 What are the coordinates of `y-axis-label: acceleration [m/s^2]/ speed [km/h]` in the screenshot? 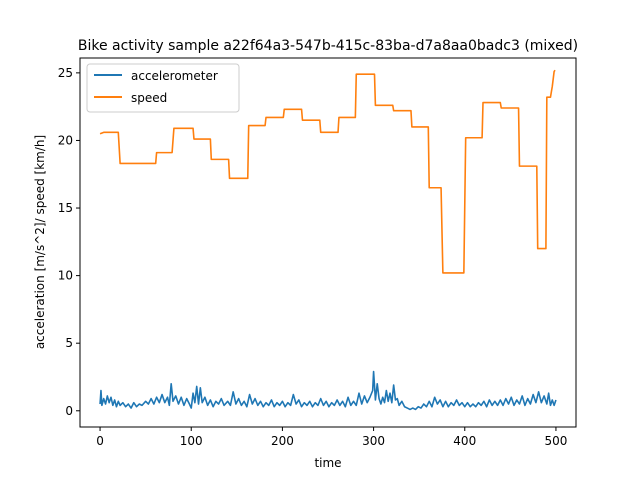 It's located at (40, 242).